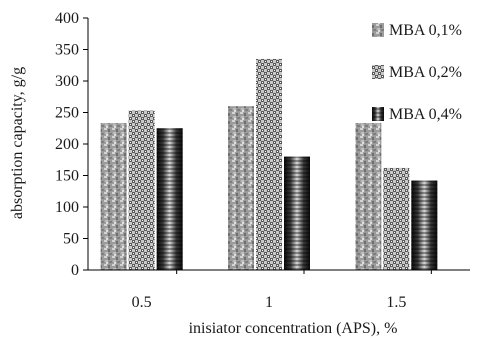  I want to click on legend-swatch-overlay, so click(378, 114).